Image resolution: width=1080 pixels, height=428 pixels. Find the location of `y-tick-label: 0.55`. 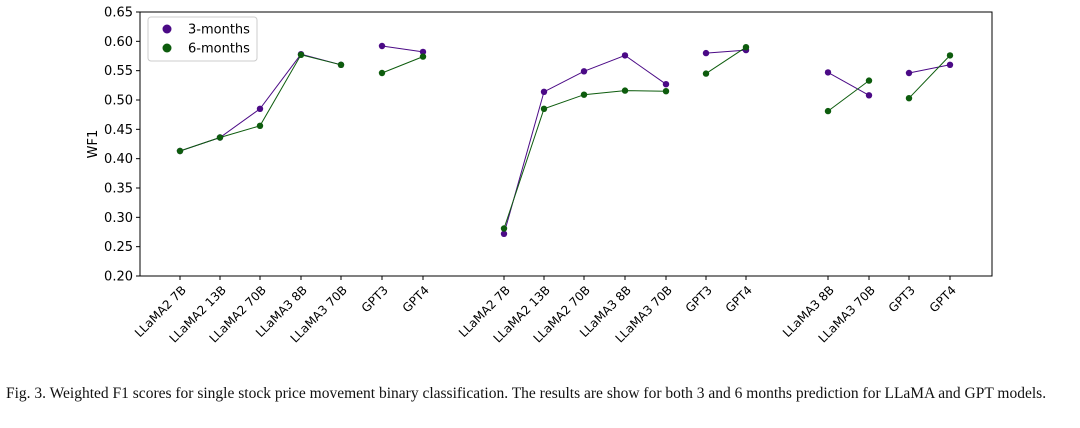

y-tick-label: 0.55 is located at coordinates (118, 71).